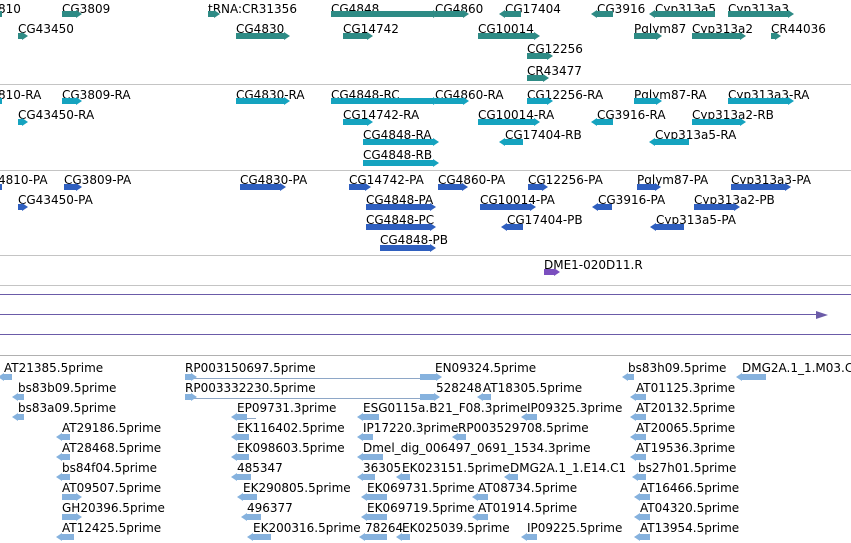  Describe the element at coordinates (486, 368) in the screenshot. I see `feature-label: EN09324.5prime` at that location.